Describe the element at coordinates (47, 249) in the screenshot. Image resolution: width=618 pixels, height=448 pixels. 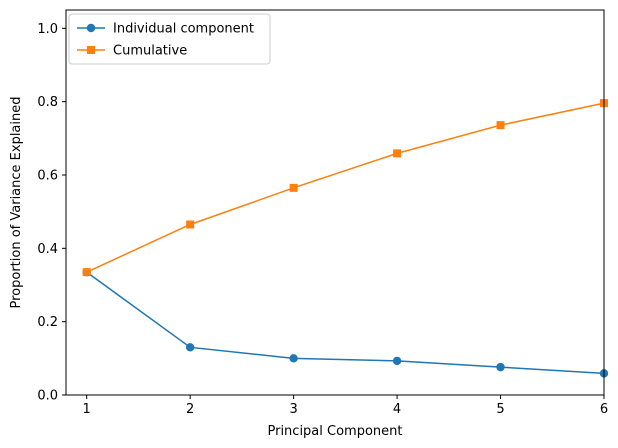
I see `y-tick-label: 0.4` at that location.